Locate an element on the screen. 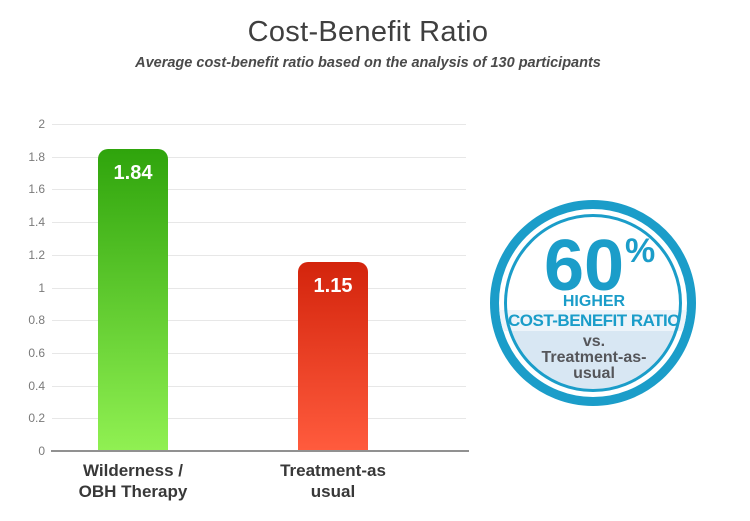  badge-ratio-label: COST-BENEFIT RATIO is located at coordinates (594, 320).